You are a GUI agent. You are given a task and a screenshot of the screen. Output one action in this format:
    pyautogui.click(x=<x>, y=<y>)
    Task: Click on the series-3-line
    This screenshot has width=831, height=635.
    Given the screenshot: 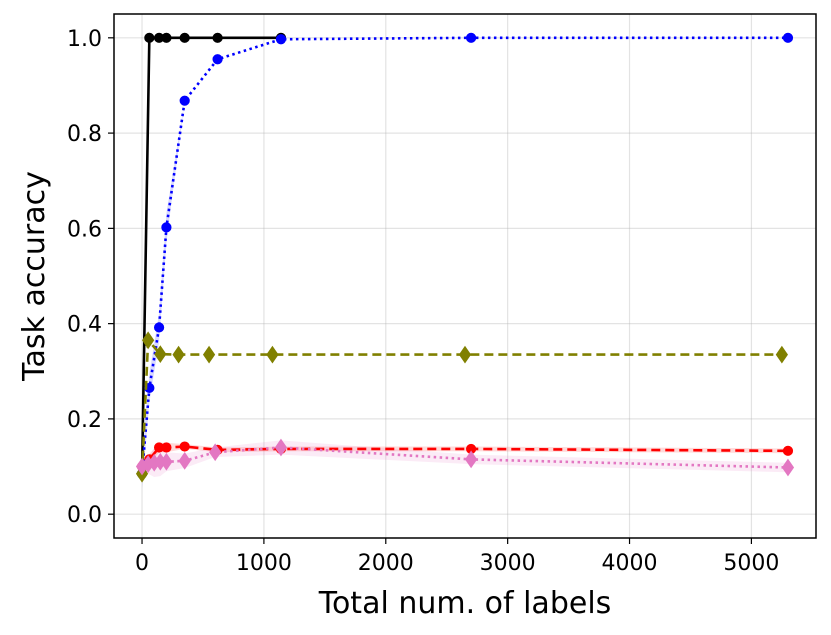 What is the action you would take?
    pyautogui.click(x=464, y=456)
    